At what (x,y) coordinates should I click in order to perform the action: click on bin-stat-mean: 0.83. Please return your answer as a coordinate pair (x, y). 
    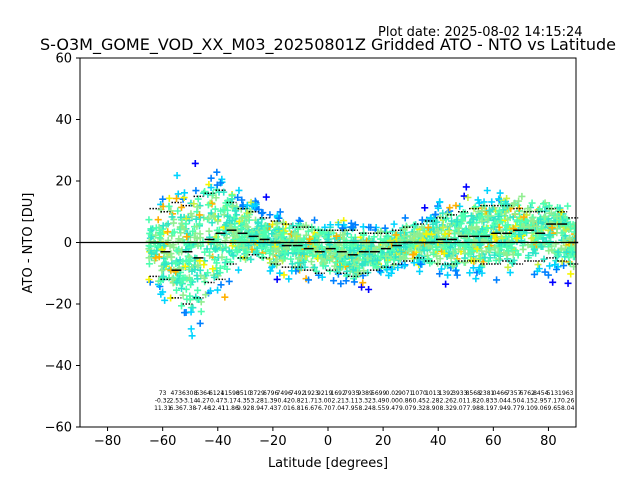
    Looking at the image, I should click on (487, 401).